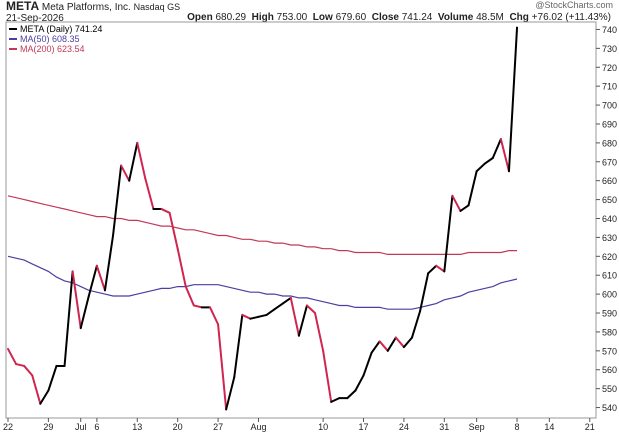 This screenshot has height=434, width=619. What do you see at coordinates (517, 427) in the screenshot?
I see `x-tick-label: 8` at bounding box center [517, 427].